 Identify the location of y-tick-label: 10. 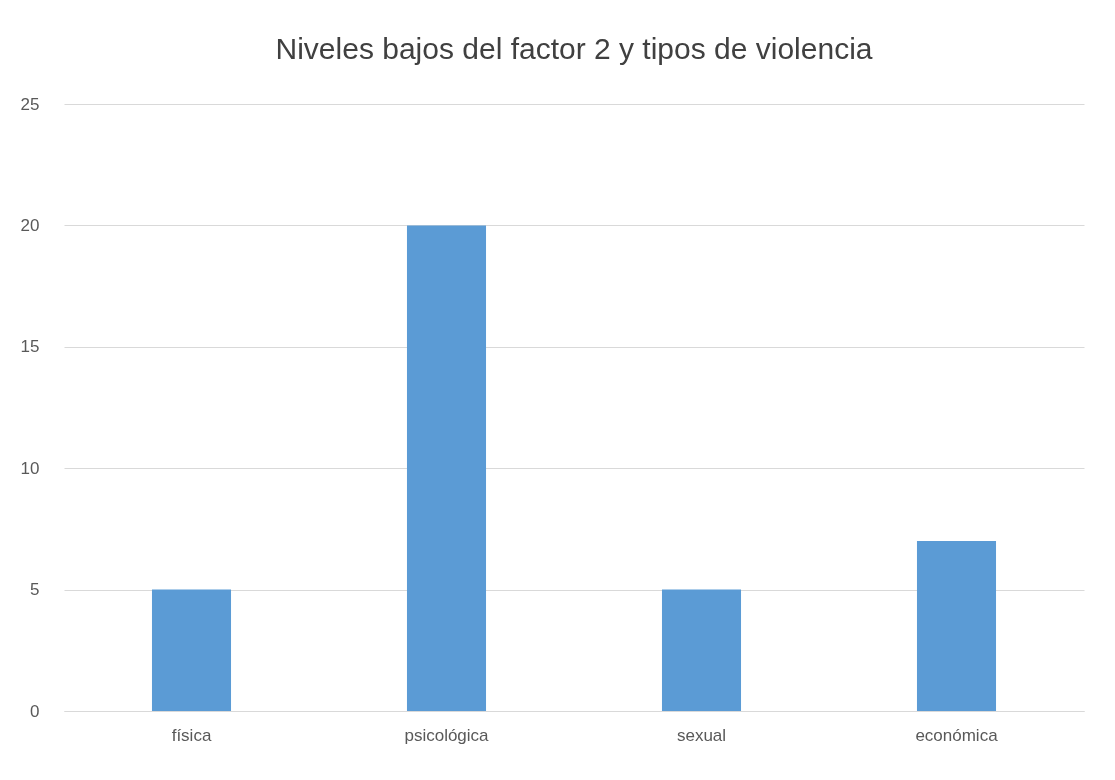
(30, 468).